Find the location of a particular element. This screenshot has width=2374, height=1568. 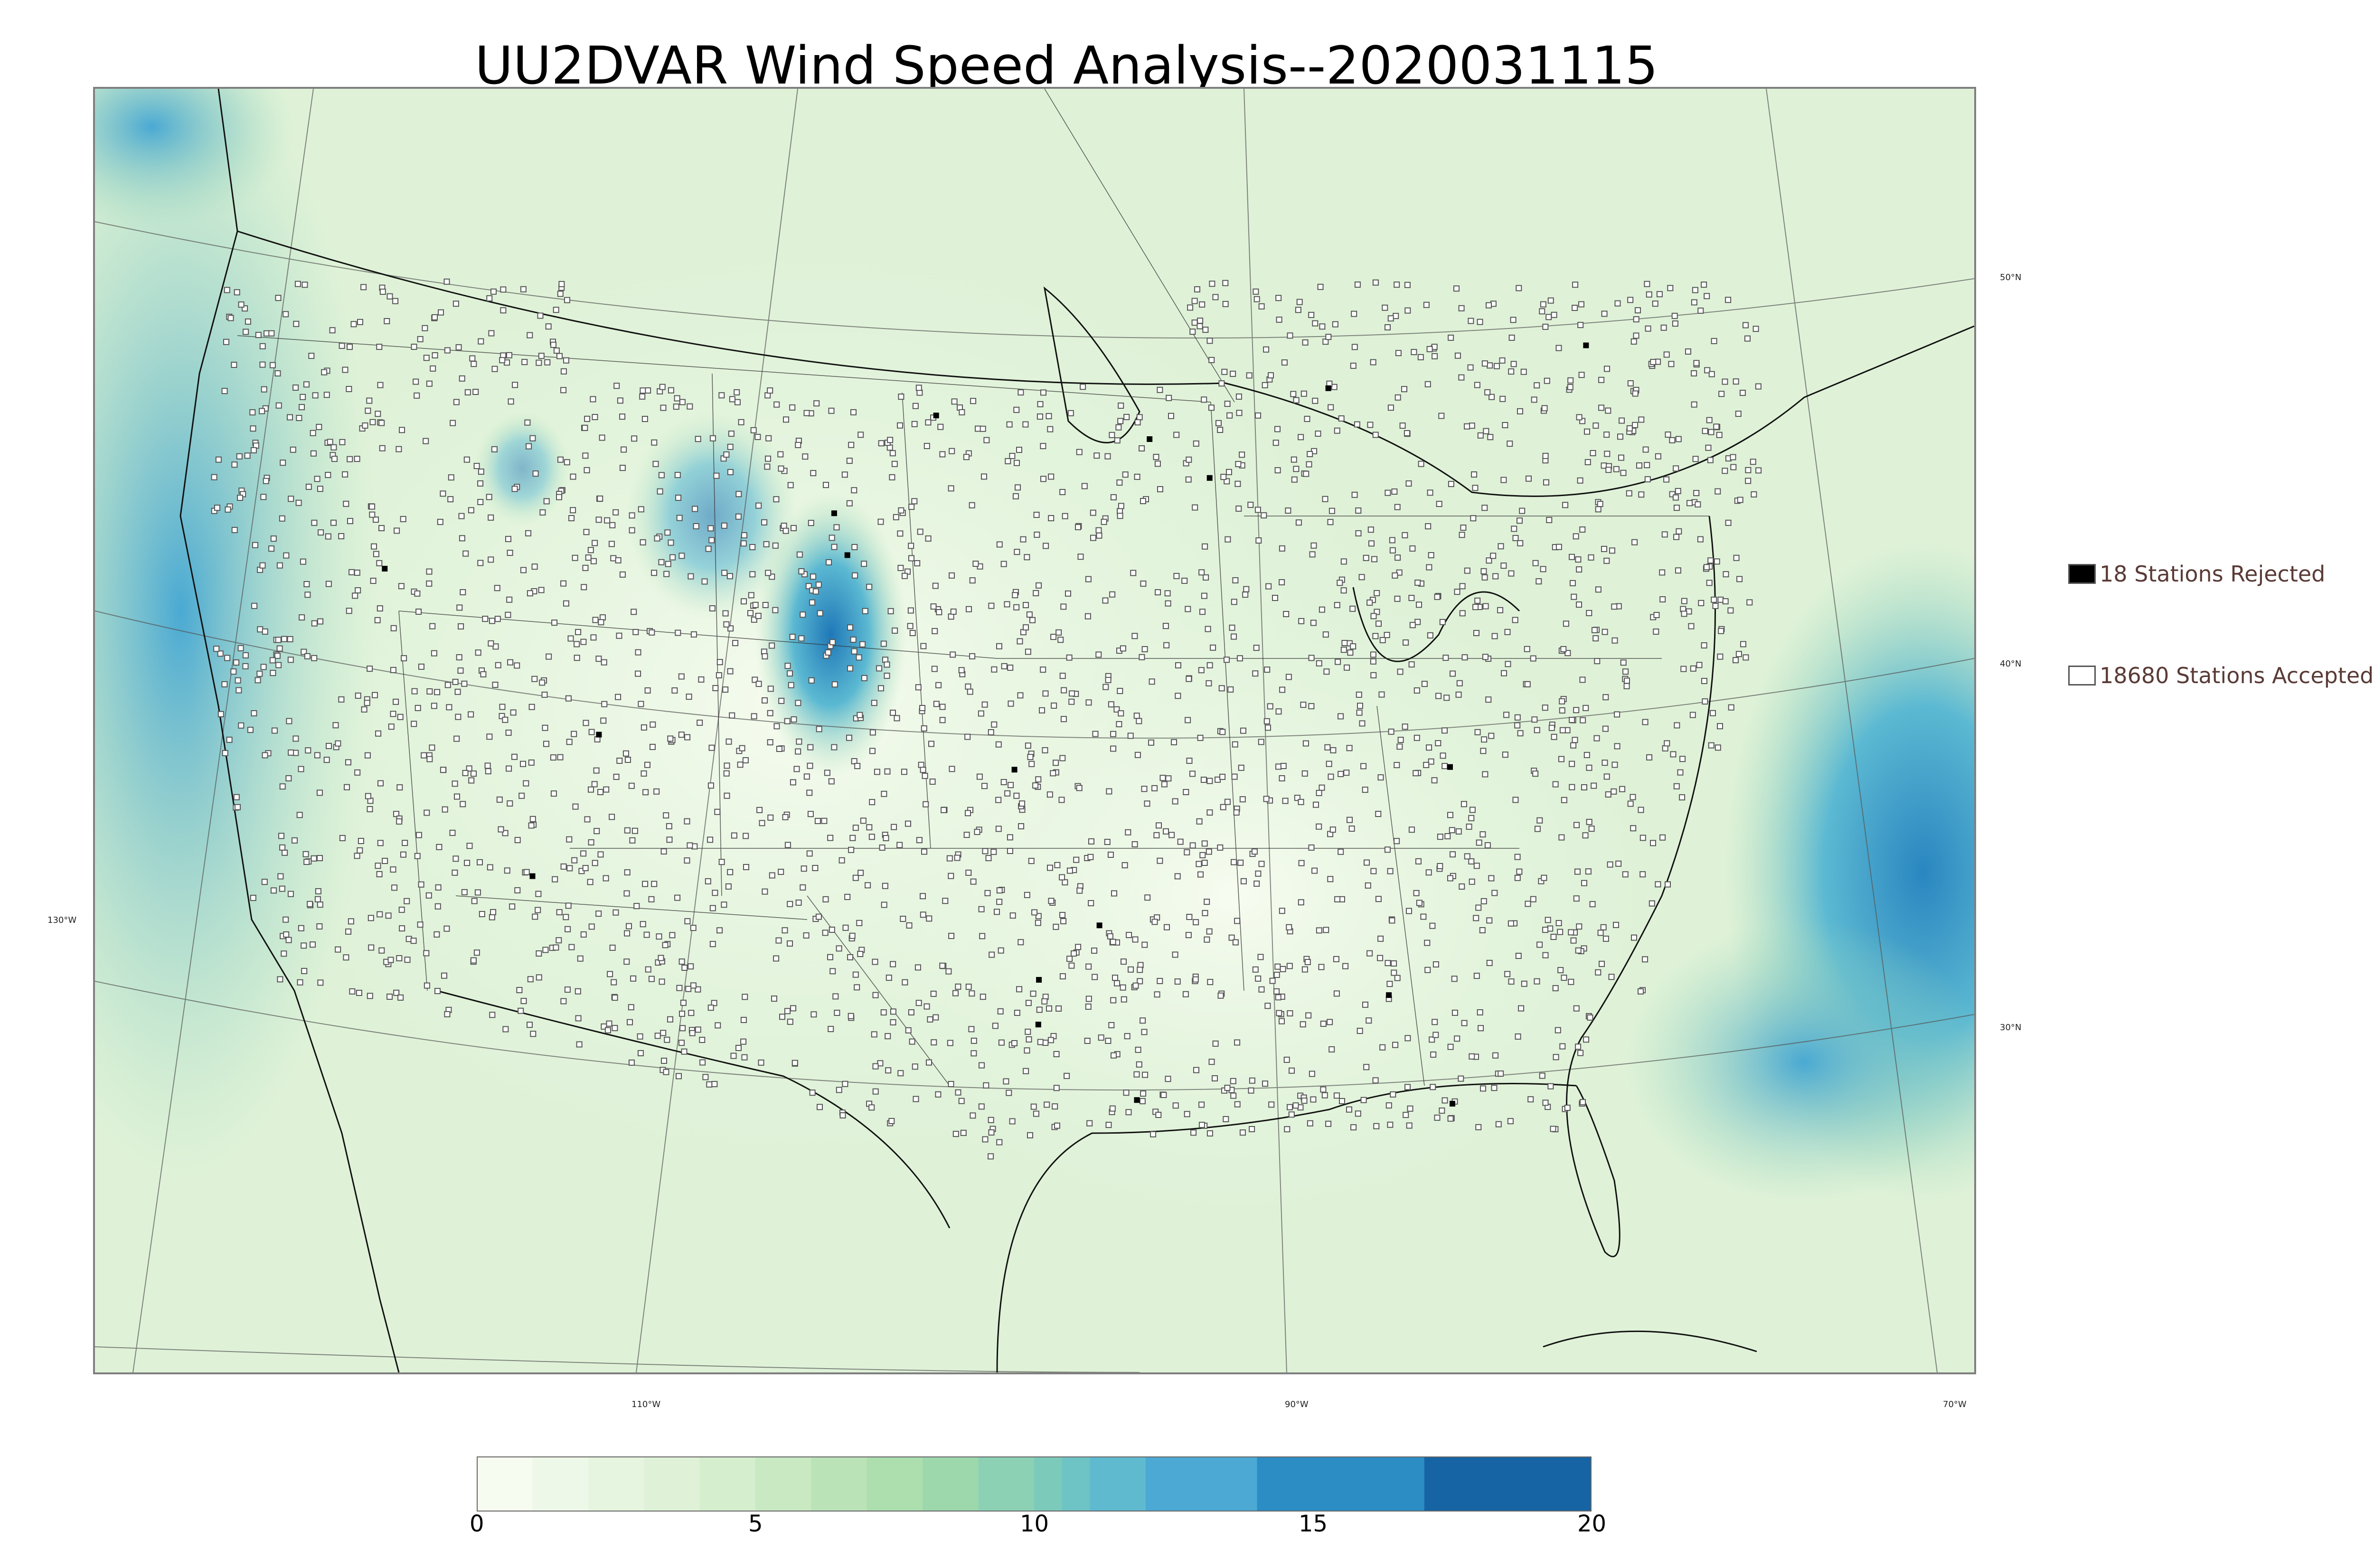

page-title: UU2DVAR Wind Speed Analysis--2020031115 is located at coordinates (1066, 66).